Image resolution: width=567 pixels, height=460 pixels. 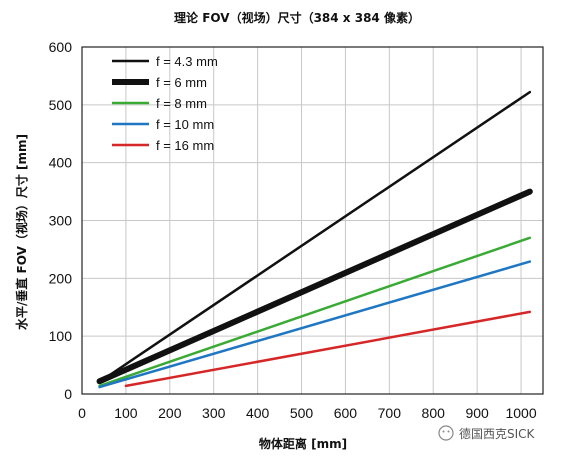 What do you see at coordinates (390, 413) in the screenshot?
I see `x-tick-label-7: 700` at bounding box center [390, 413].